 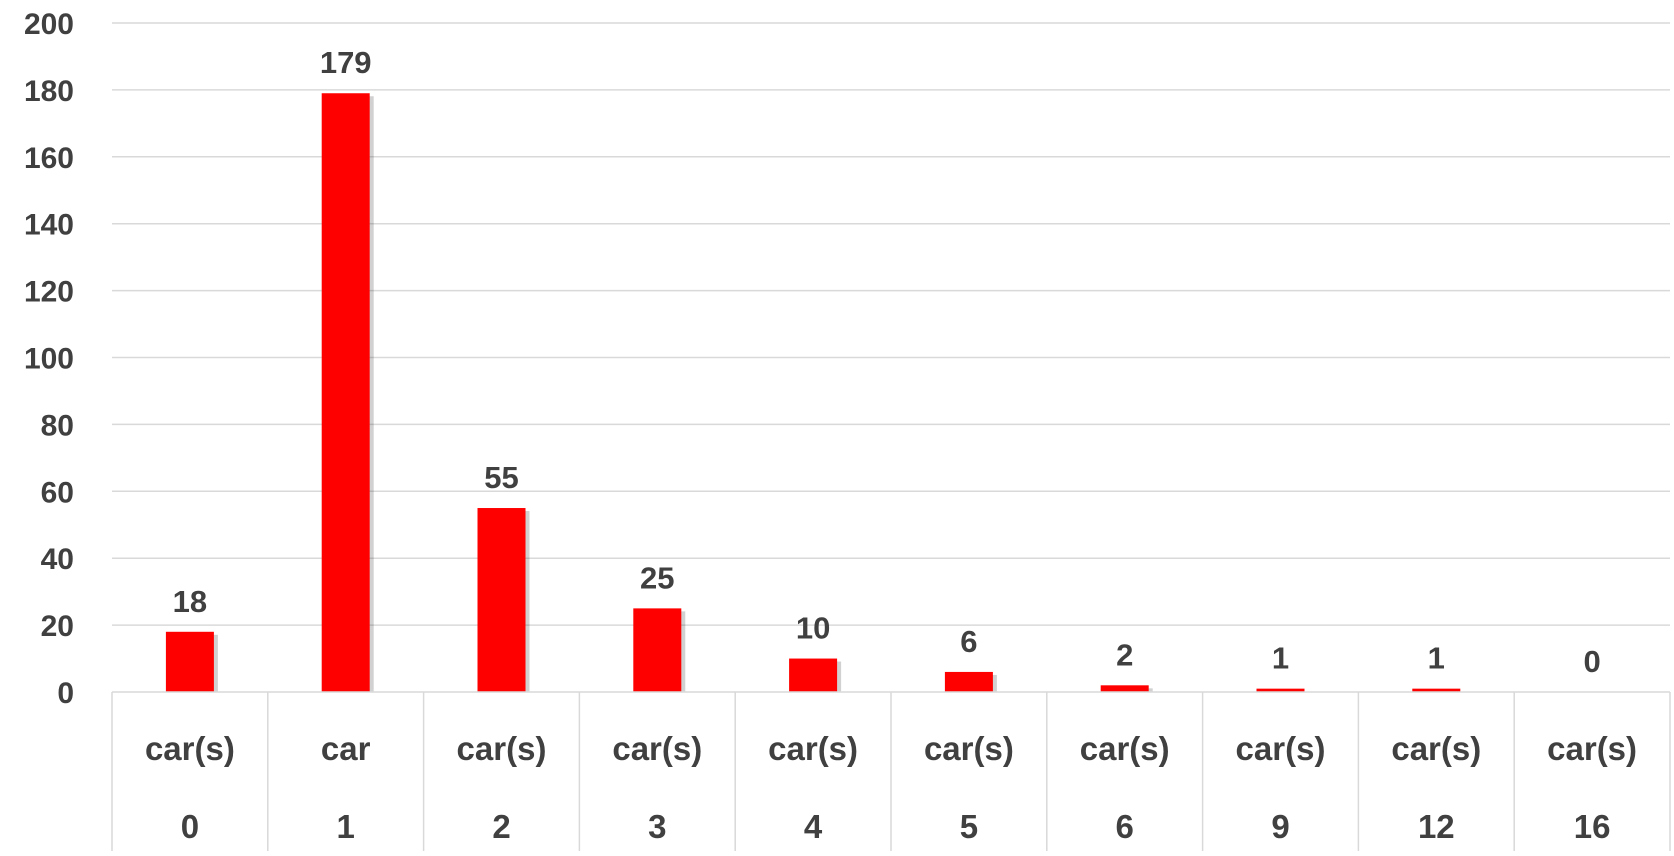 I want to click on x-category-count: 3, so click(x=657, y=826).